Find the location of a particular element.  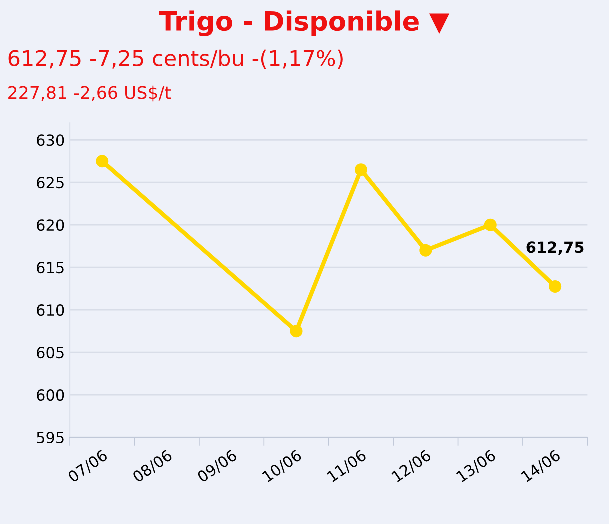

y-tick-label: 610 is located at coordinates (50, 310).